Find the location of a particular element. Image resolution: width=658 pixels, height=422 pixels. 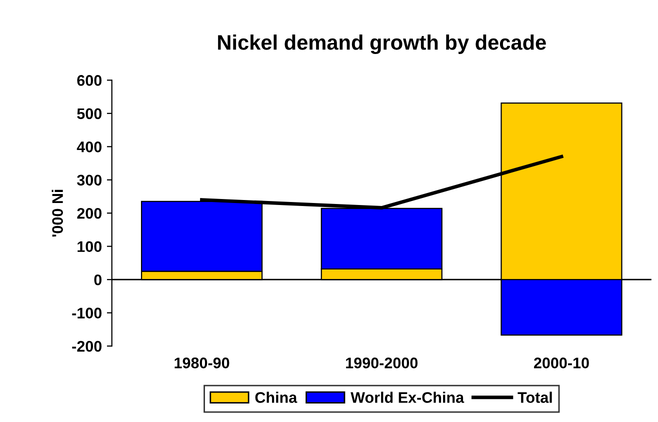

legend-label: Total is located at coordinates (535, 397).